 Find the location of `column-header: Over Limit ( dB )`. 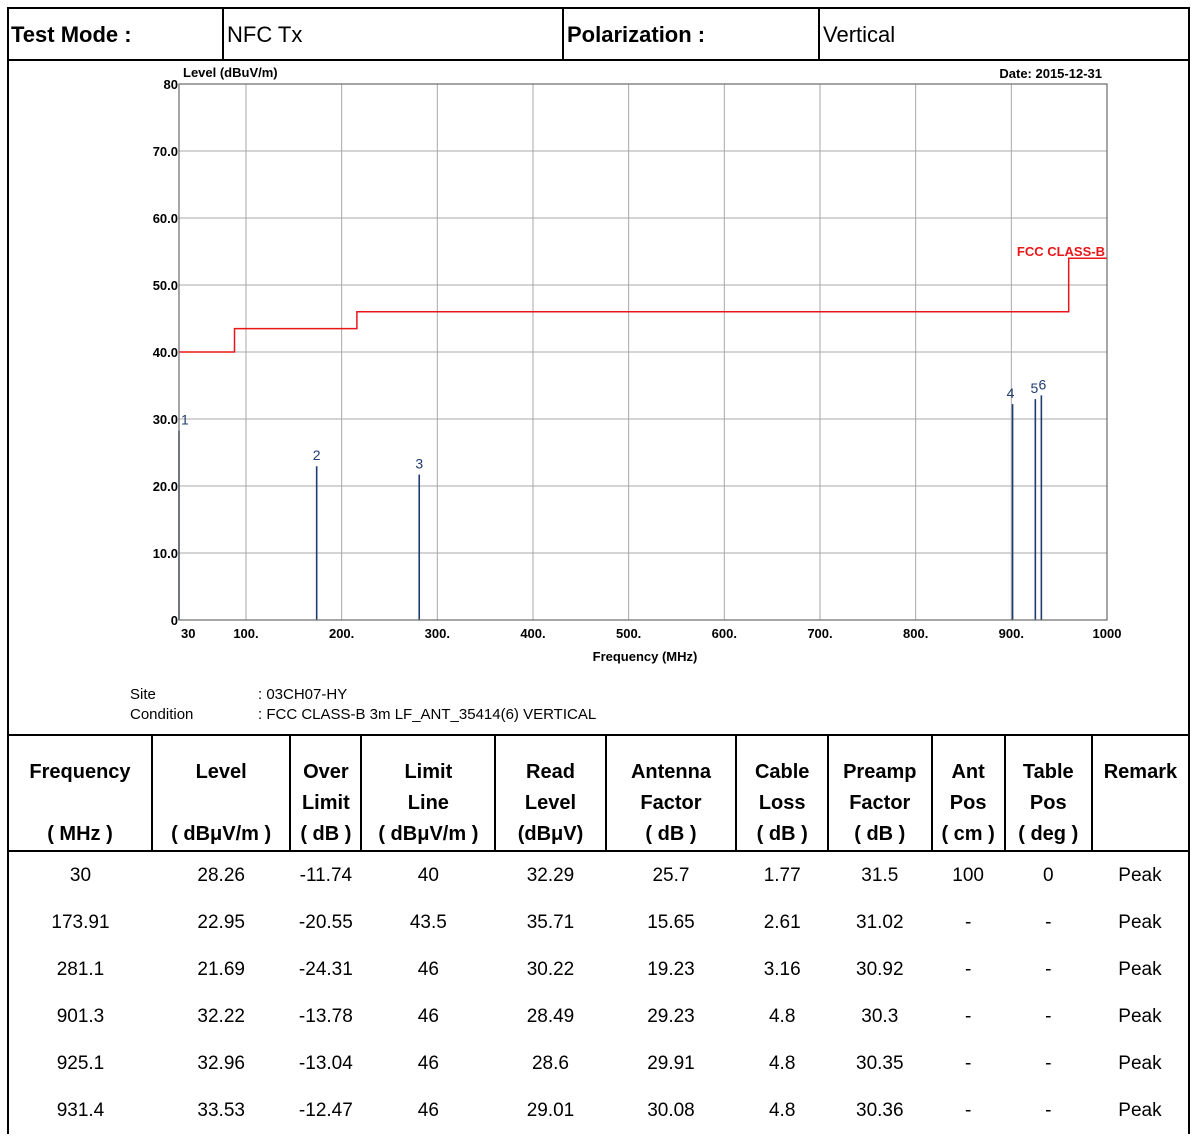

column-header: Over Limit ( dB ) is located at coordinates (326, 793).